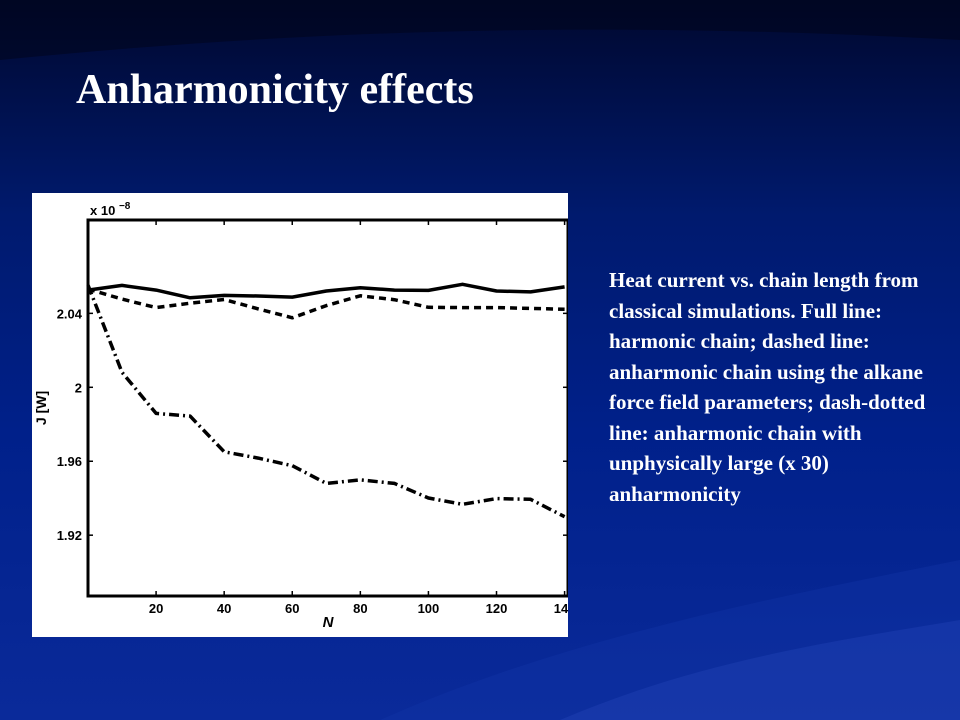 Image resolution: width=960 pixels, height=720 pixels. Describe the element at coordinates (125, 206) in the screenshot. I see `y-multiplier-exp: −8` at that location.